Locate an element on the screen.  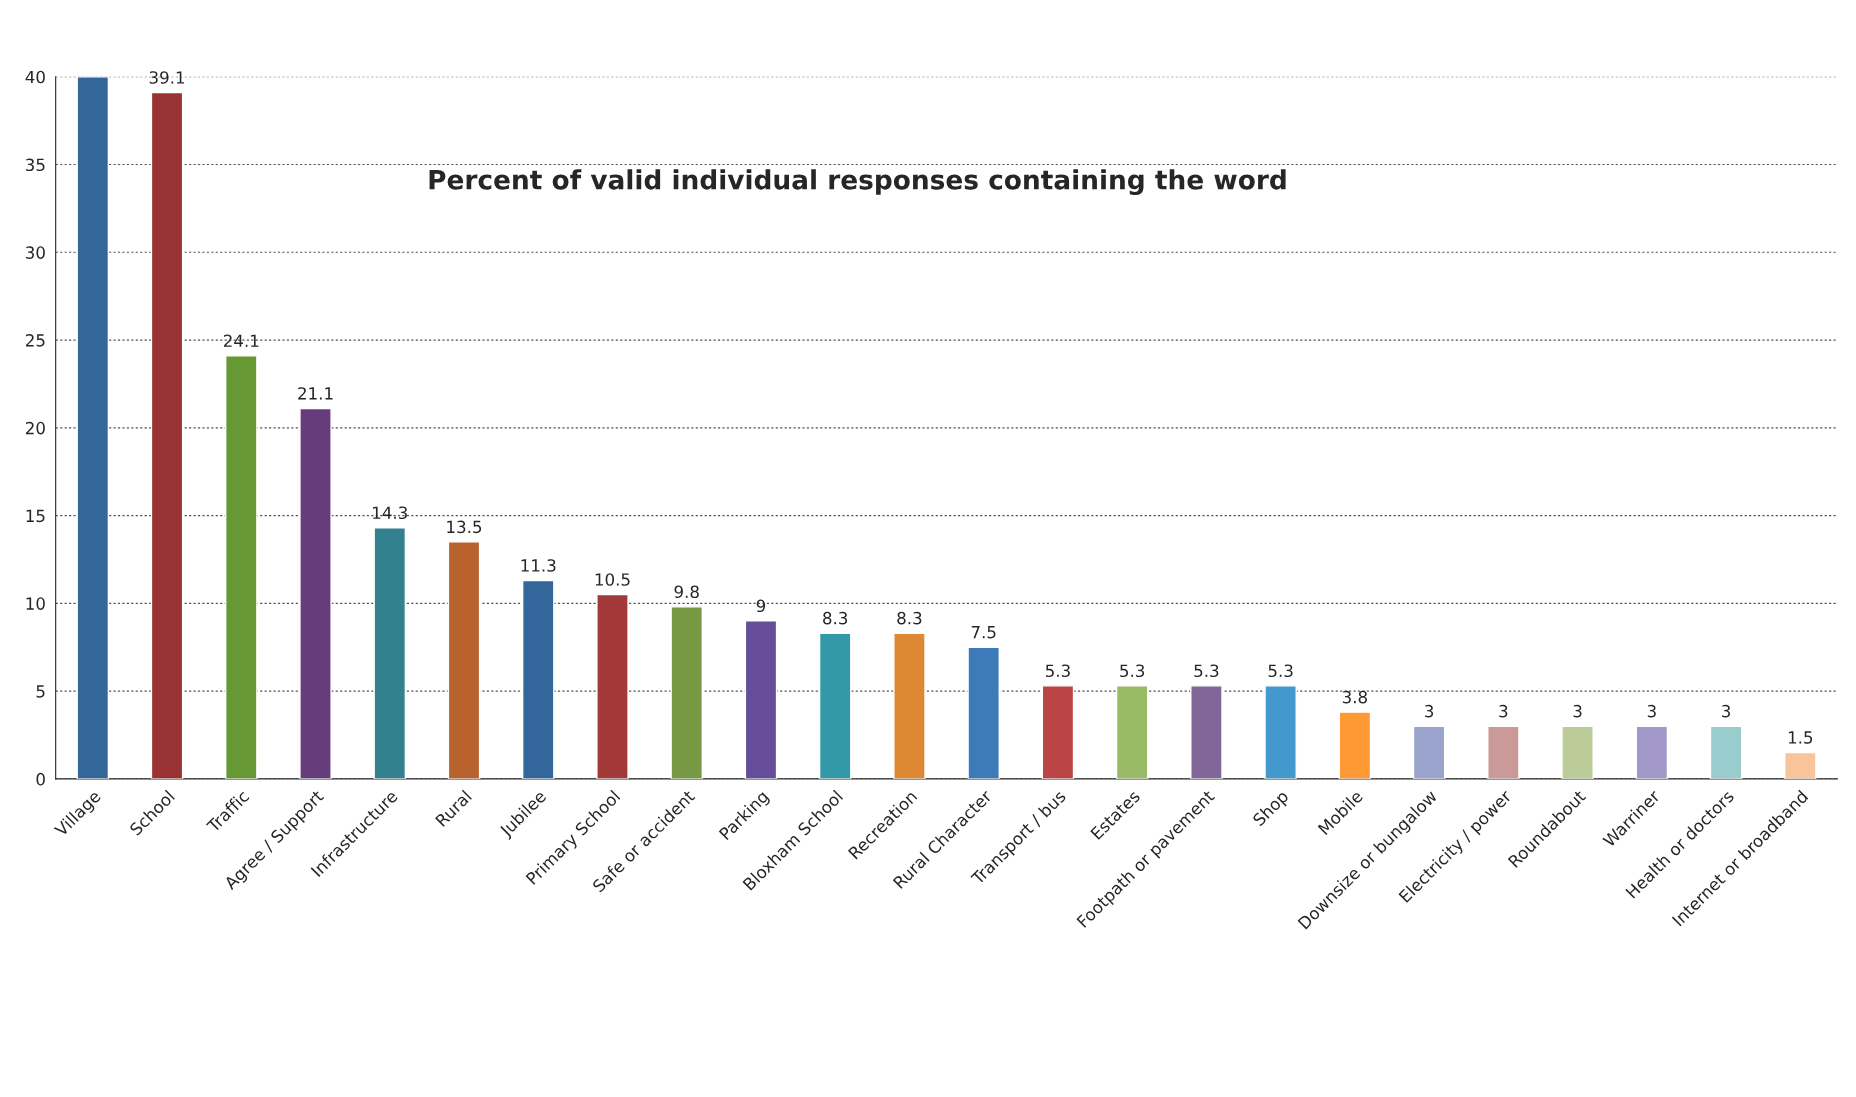
y-tick-label: 25 is located at coordinates (35, 340).